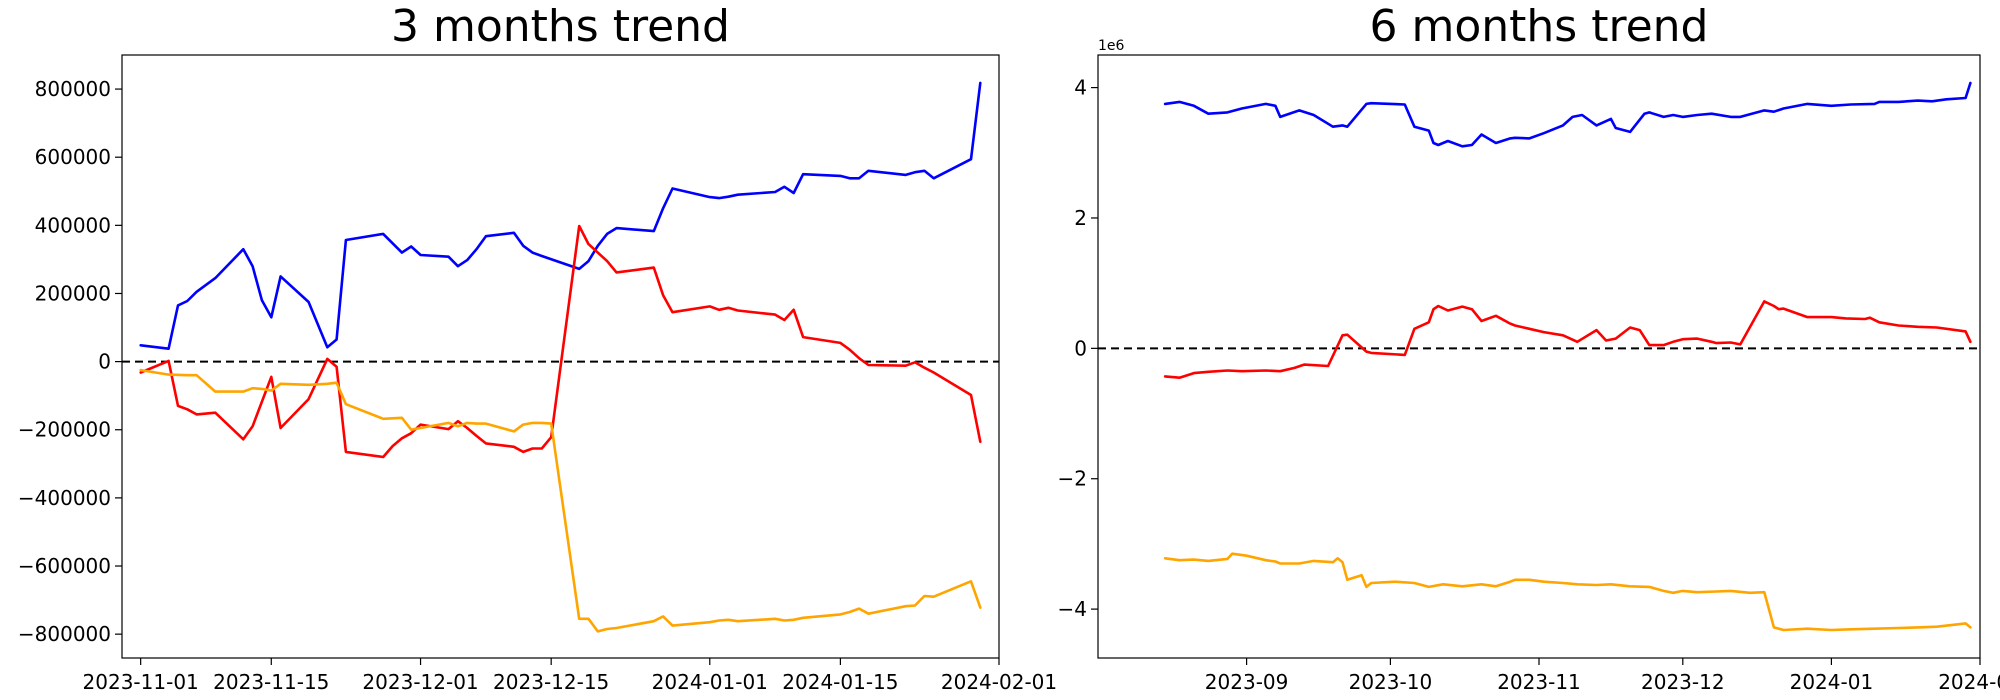 The height and width of the screenshot is (700, 2000). I want to click on y-tick-label: −600000, so click(64, 566).